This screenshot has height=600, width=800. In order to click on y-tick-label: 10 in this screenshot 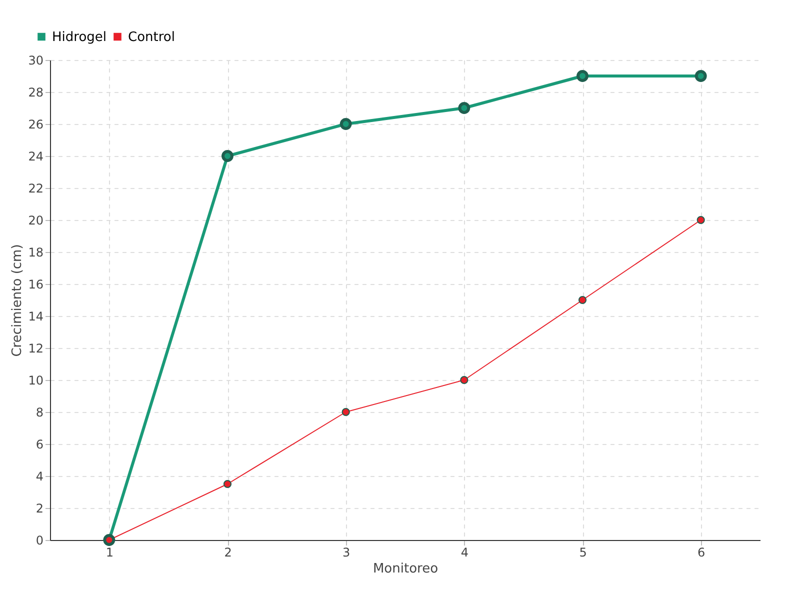, I will do `click(36, 381)`.